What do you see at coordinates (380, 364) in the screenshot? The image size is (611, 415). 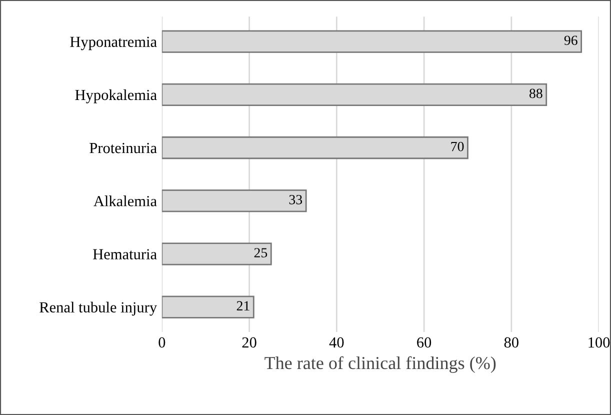 I see `x-axis-title: The rate of clinical findings (%)` at bounding box center [380, 364].